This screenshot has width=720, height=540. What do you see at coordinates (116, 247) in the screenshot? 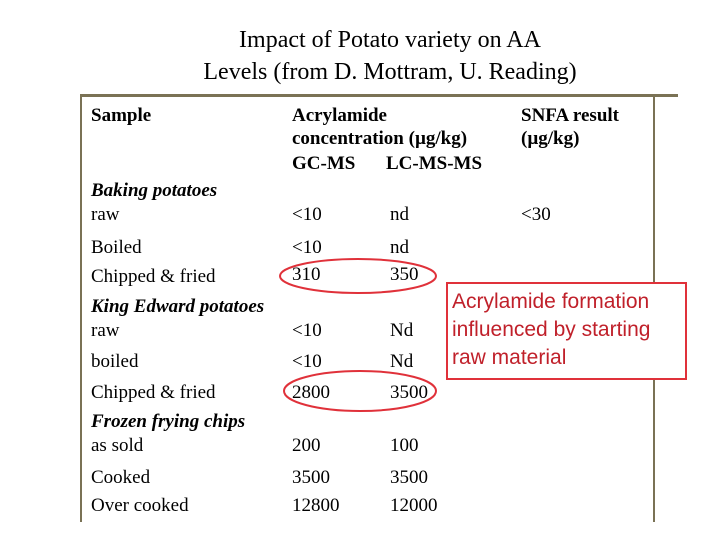
I see `row-sample: Boiled` at bounding box center [116, 247].